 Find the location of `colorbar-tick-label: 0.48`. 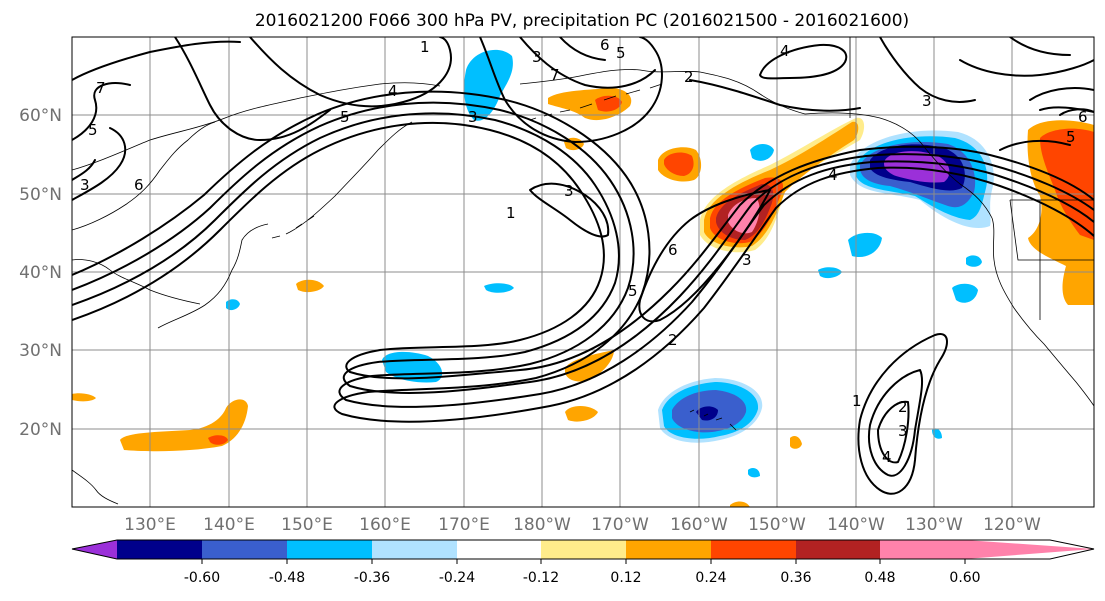

colorbar-tick-label: 0.48 is located at coordinates (879, 578).